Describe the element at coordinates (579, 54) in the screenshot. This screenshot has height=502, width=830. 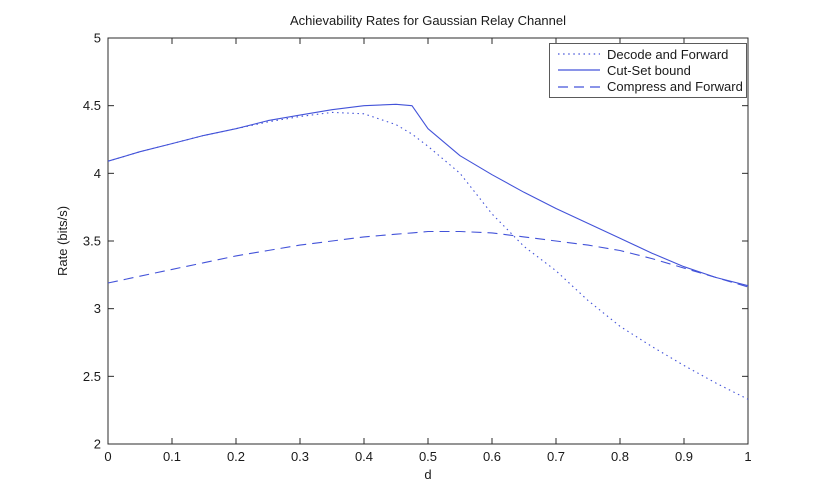
I see `dotted-line-sample-icon` at that location.